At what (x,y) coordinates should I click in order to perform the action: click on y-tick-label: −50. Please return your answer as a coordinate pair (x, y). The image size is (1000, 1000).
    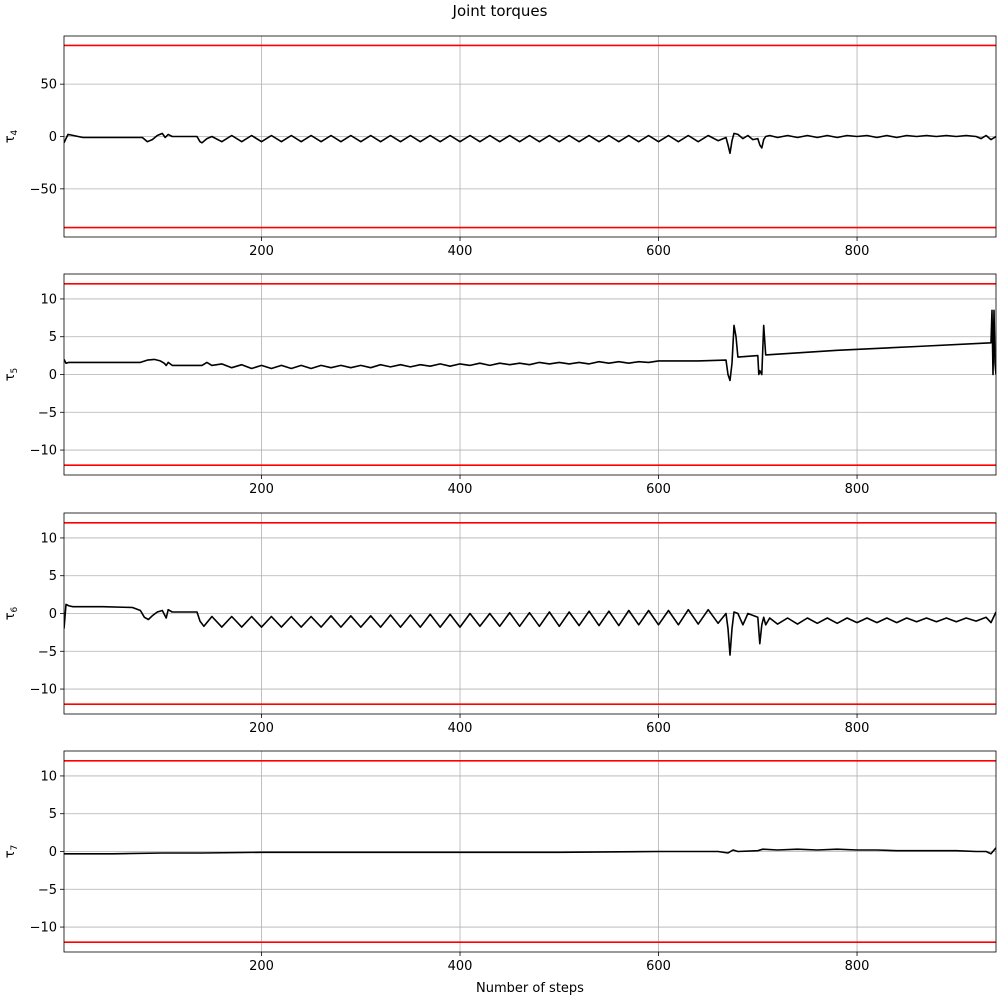
    Looking at the image, I should click on (43, 189).